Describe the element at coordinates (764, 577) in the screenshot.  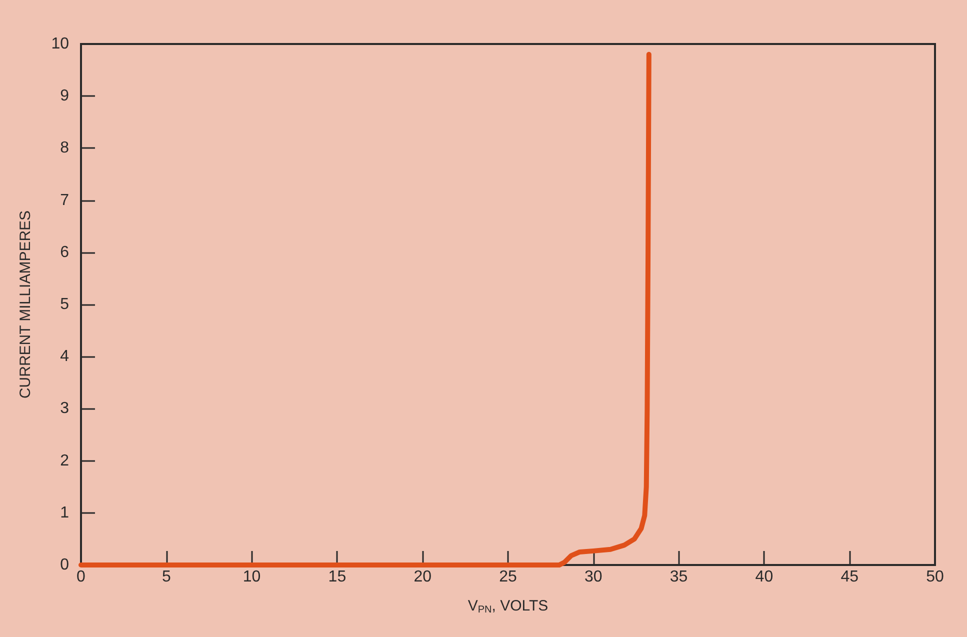
I see `x-tick-label: 40` at that location.